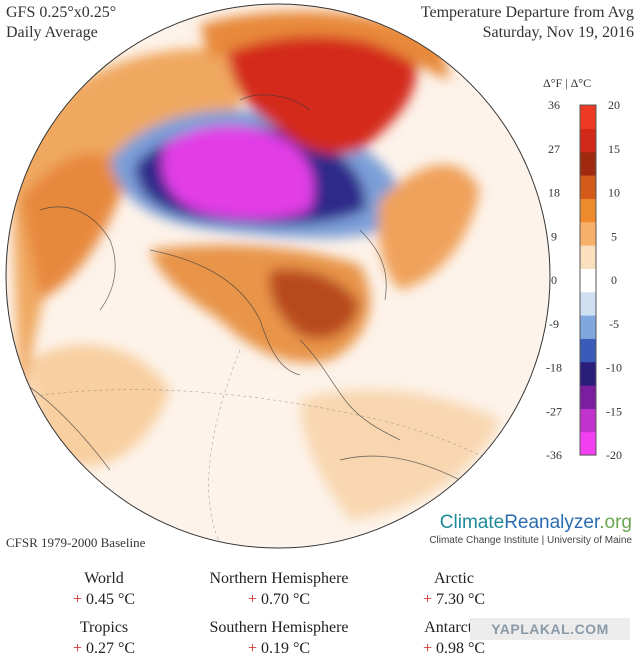 Image resolution: width=640 pixels, height=660 pixels. Describe the element at coordinates (325, 45) in the screenshot. I see `arctic-warm-fringe` at that location.